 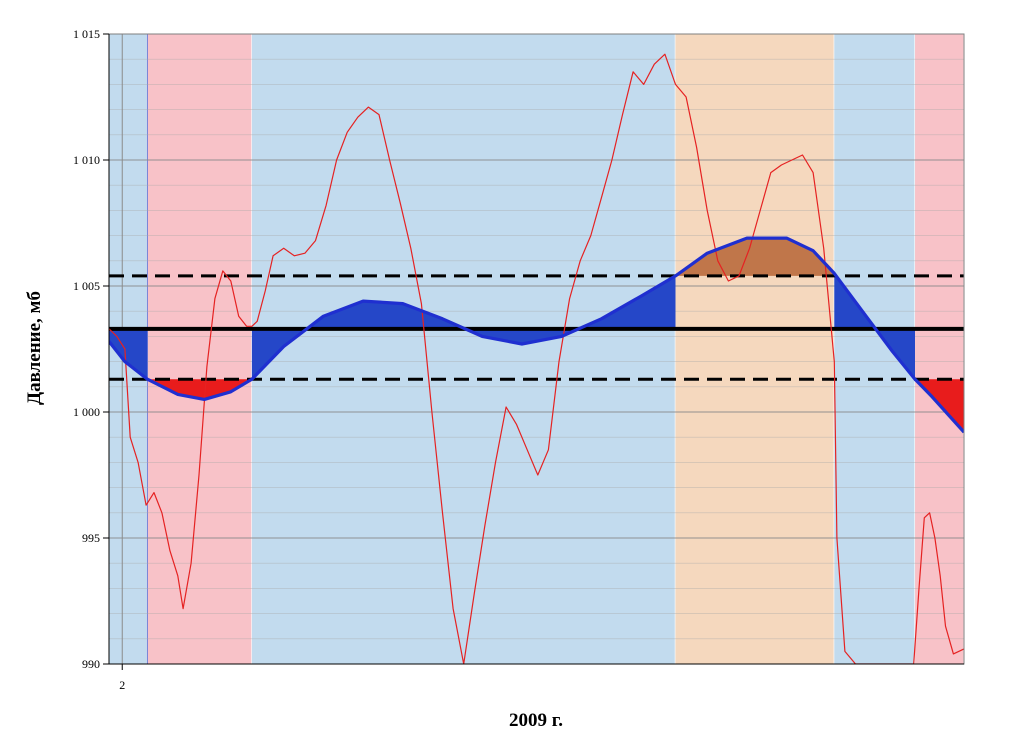 I want to click on y-tick-label: 1 000, so click(x=86, y=412).